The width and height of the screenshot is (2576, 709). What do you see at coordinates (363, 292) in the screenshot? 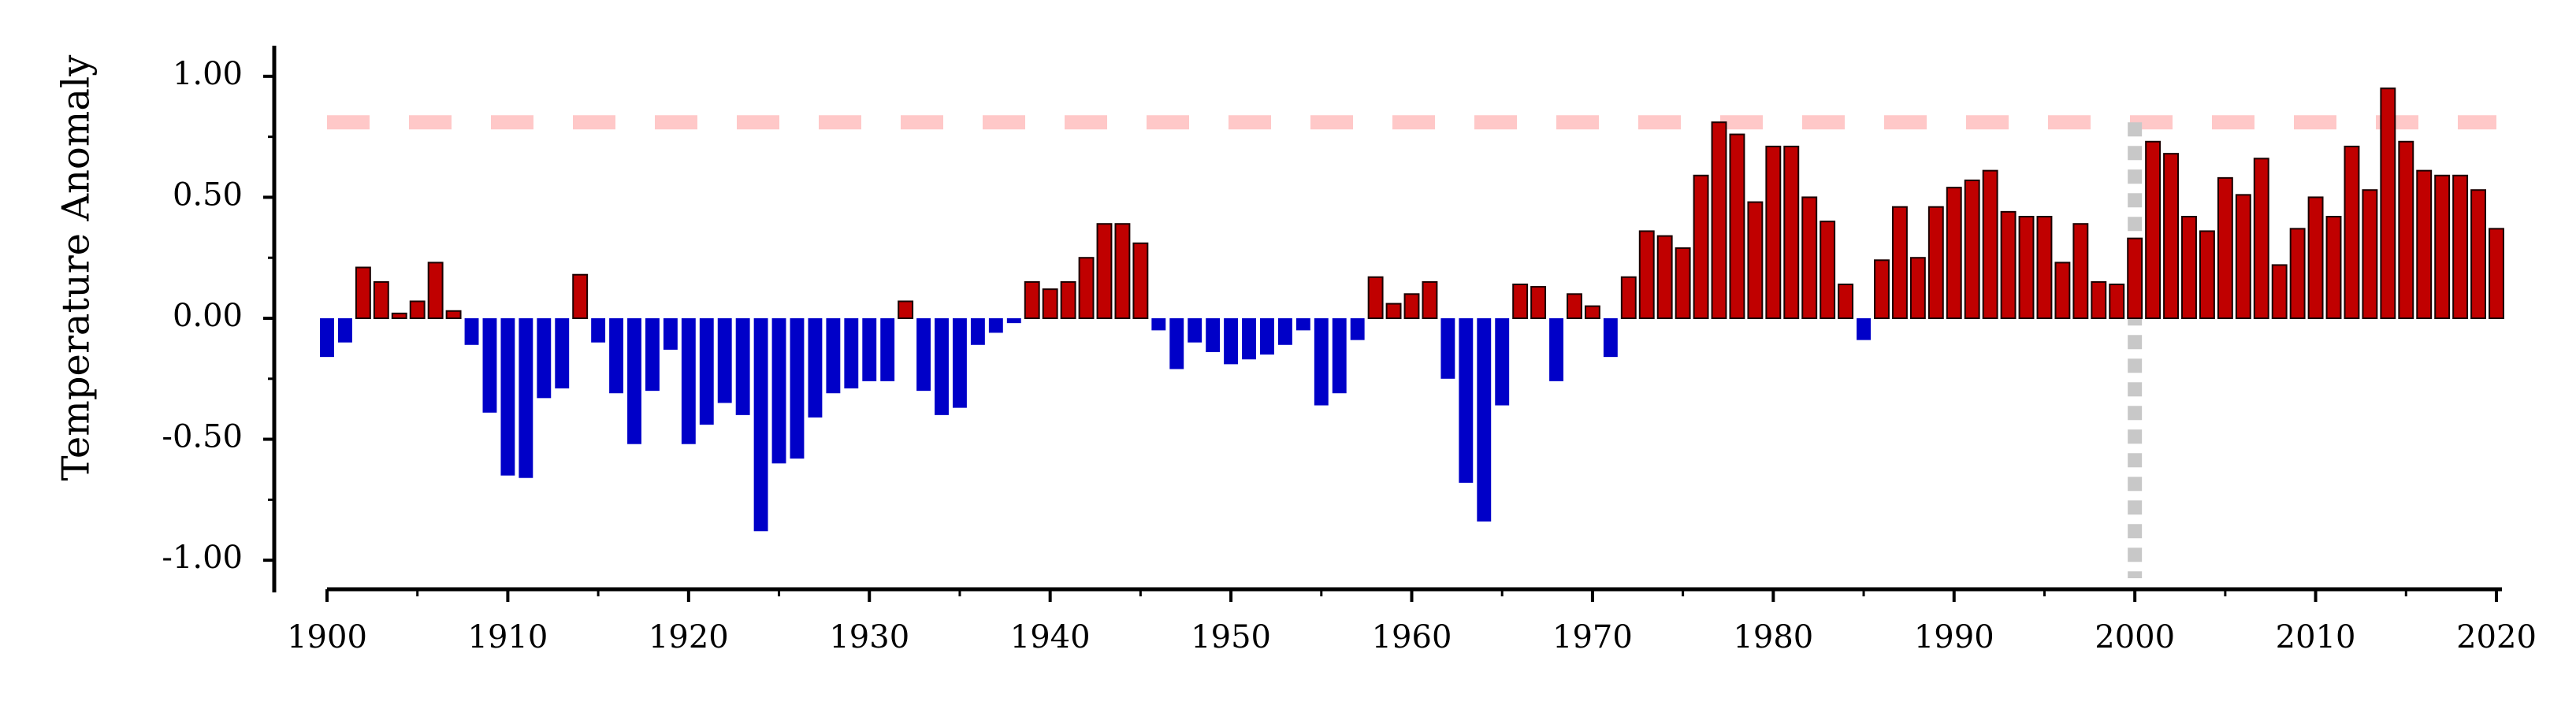
I see `bar-1902` at bounding box center [363, 292].